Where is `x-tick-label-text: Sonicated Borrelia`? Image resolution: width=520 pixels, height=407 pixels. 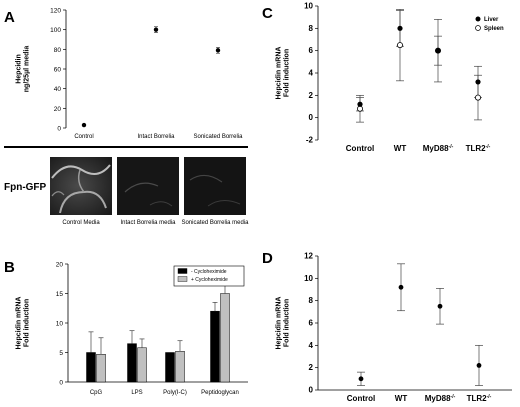
x-tick-label-text: Sonicated Borrelia is located at coordinates (218, 137).